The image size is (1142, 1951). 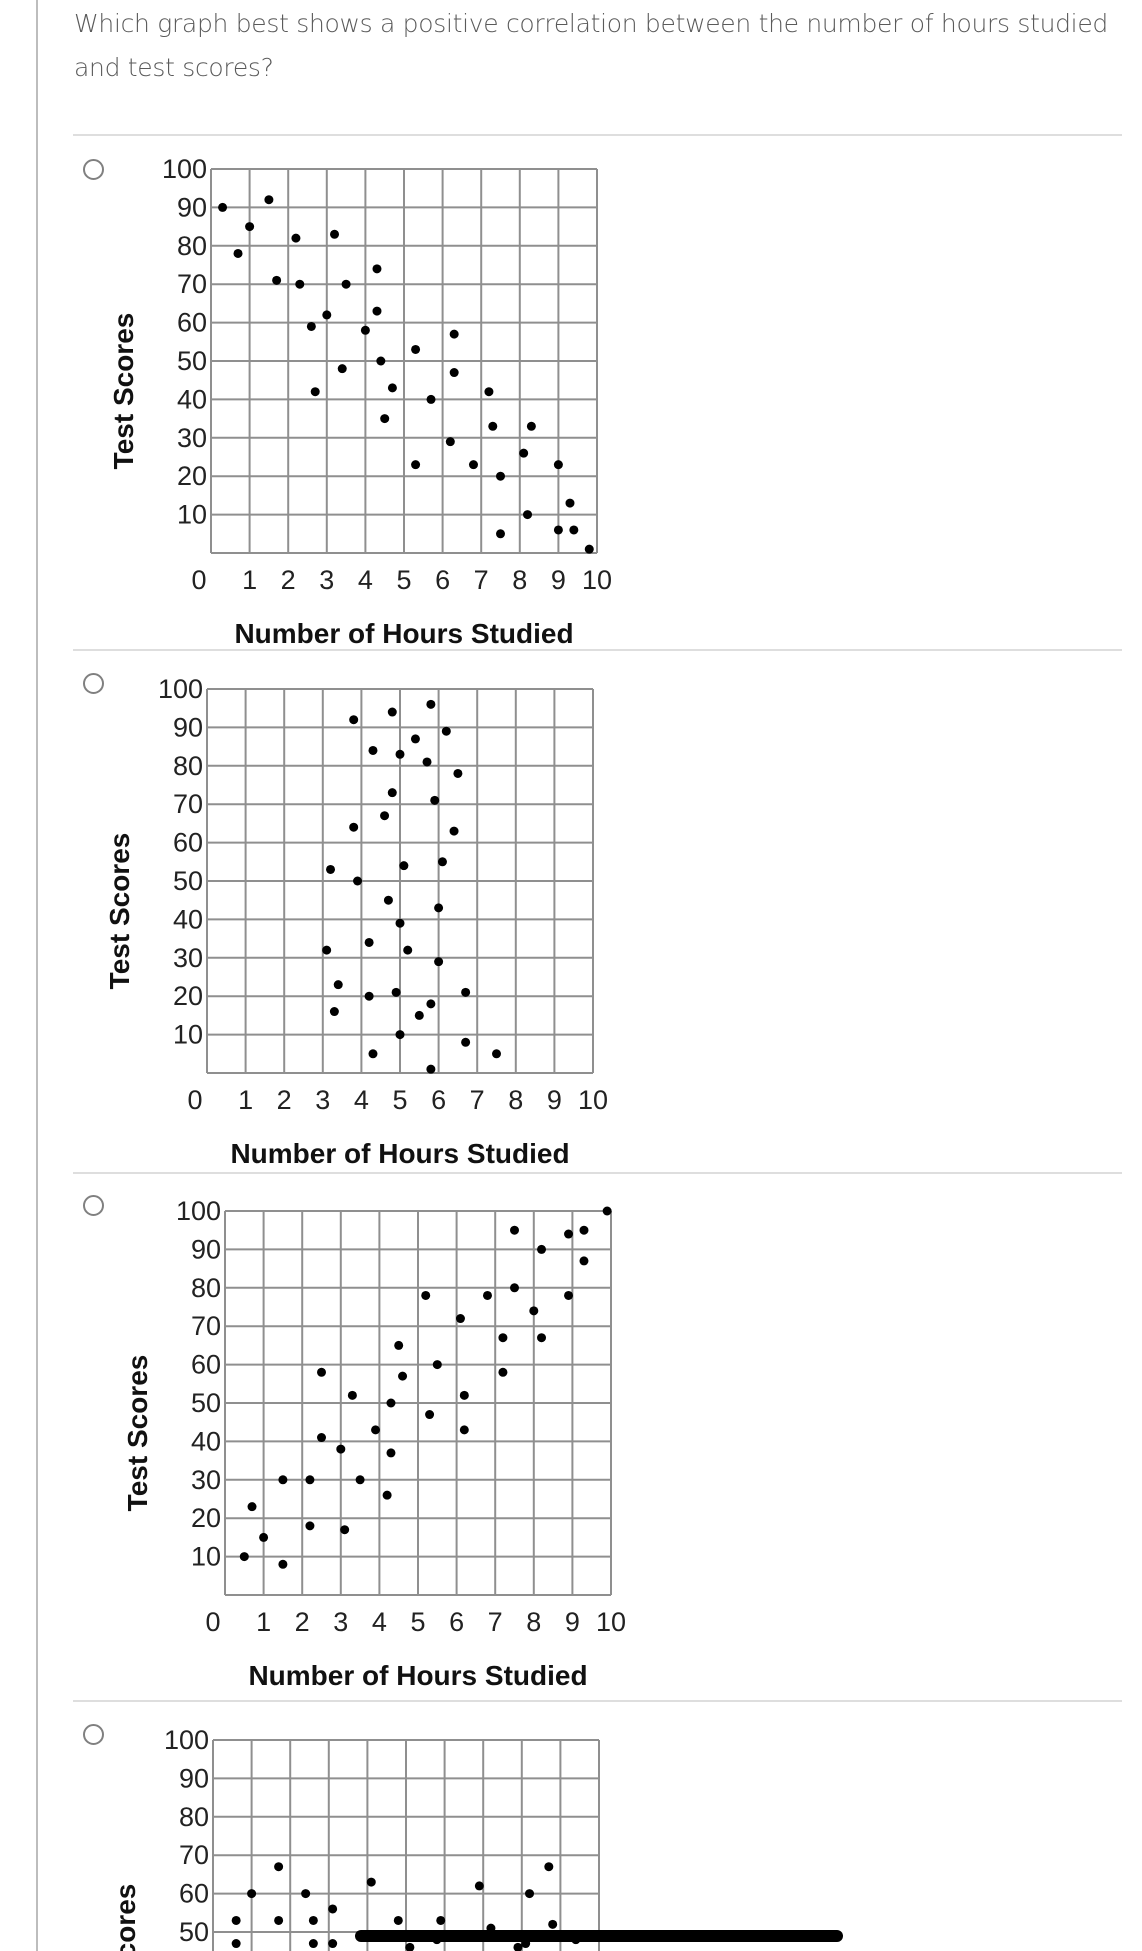 I want to click on radio-button-option-b, so click(x=93, y=683).